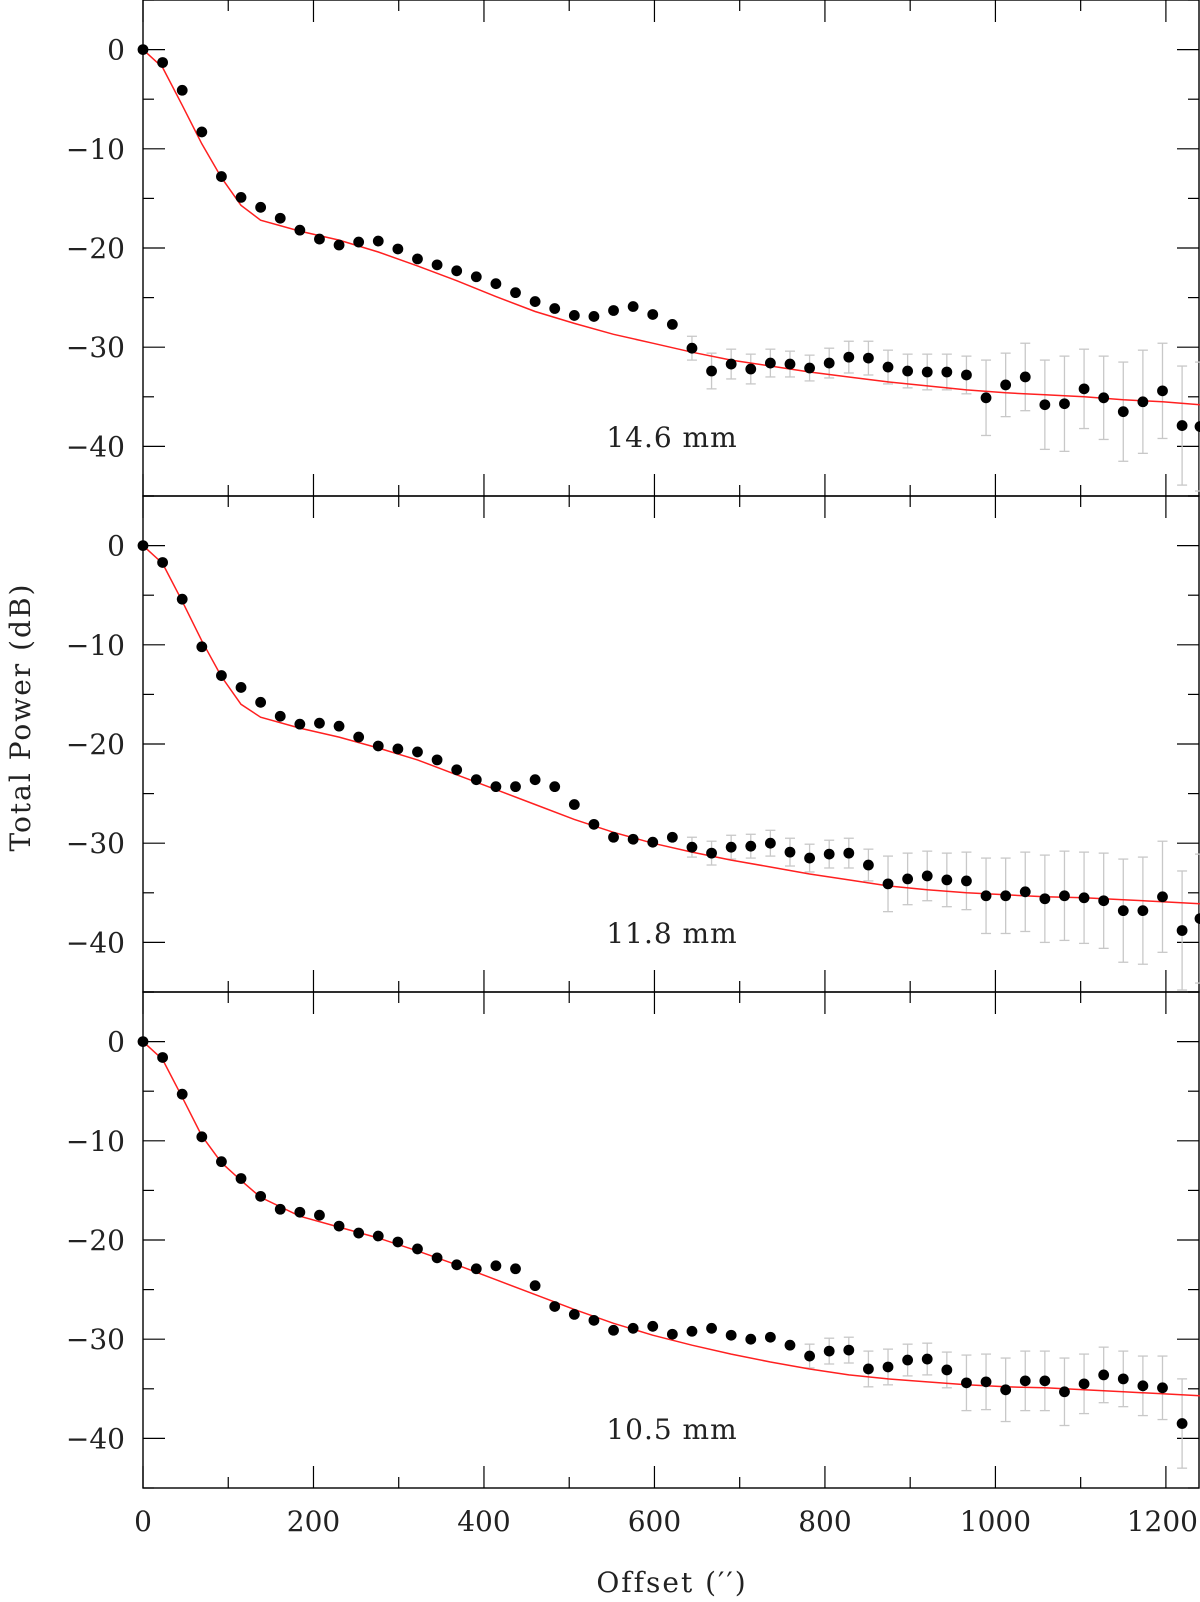  What do you see at coordinates (654, 1521) in the screenshot?
I see `x-tick-label: 600` at bounding box center [654, 1521].